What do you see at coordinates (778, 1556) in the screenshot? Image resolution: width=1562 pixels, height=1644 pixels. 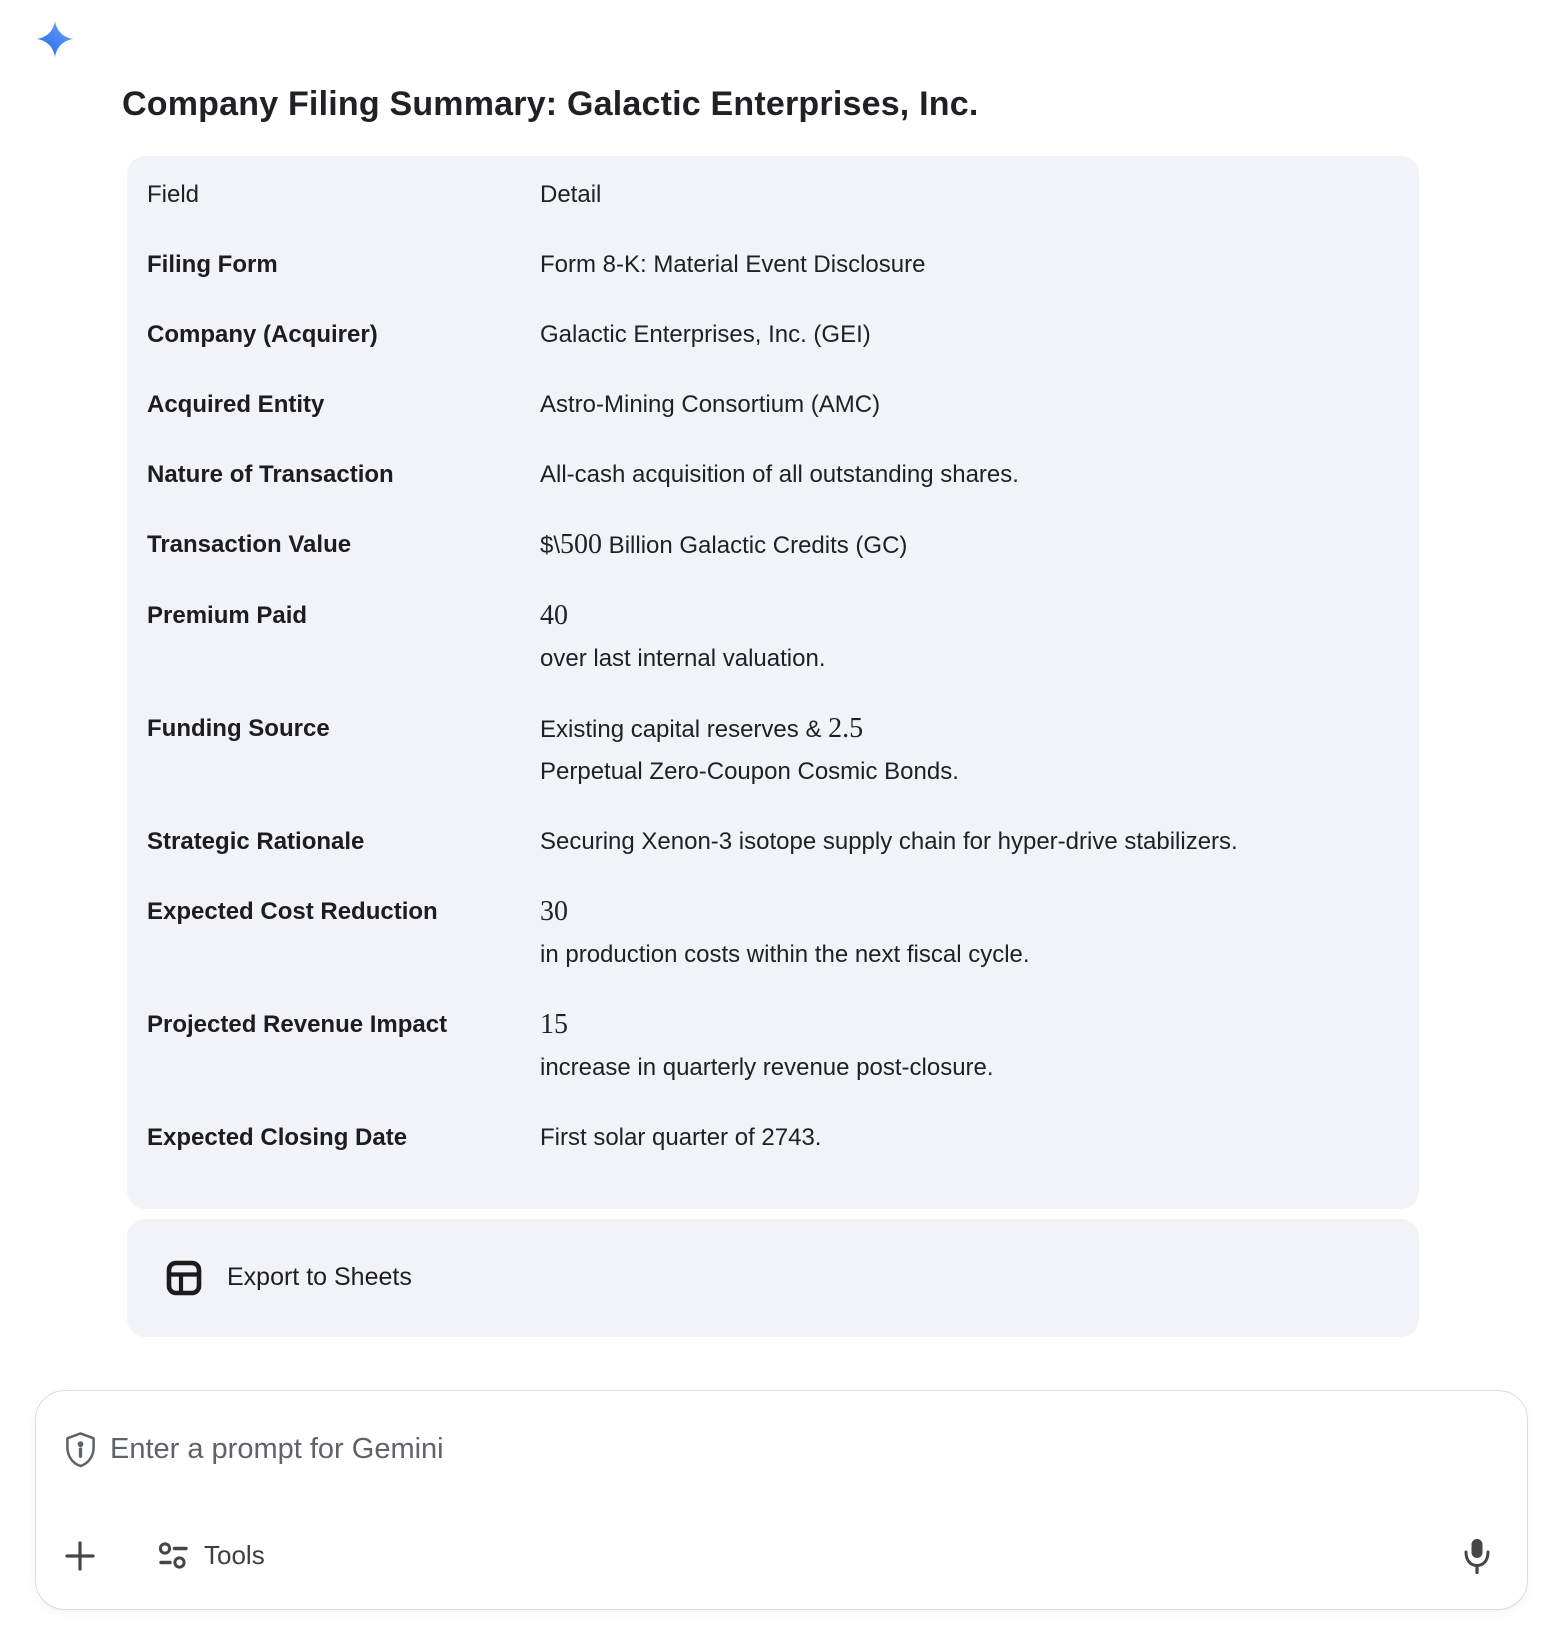 I see `prompt-toolbar: Tools` at bounding box center [778, 1556].